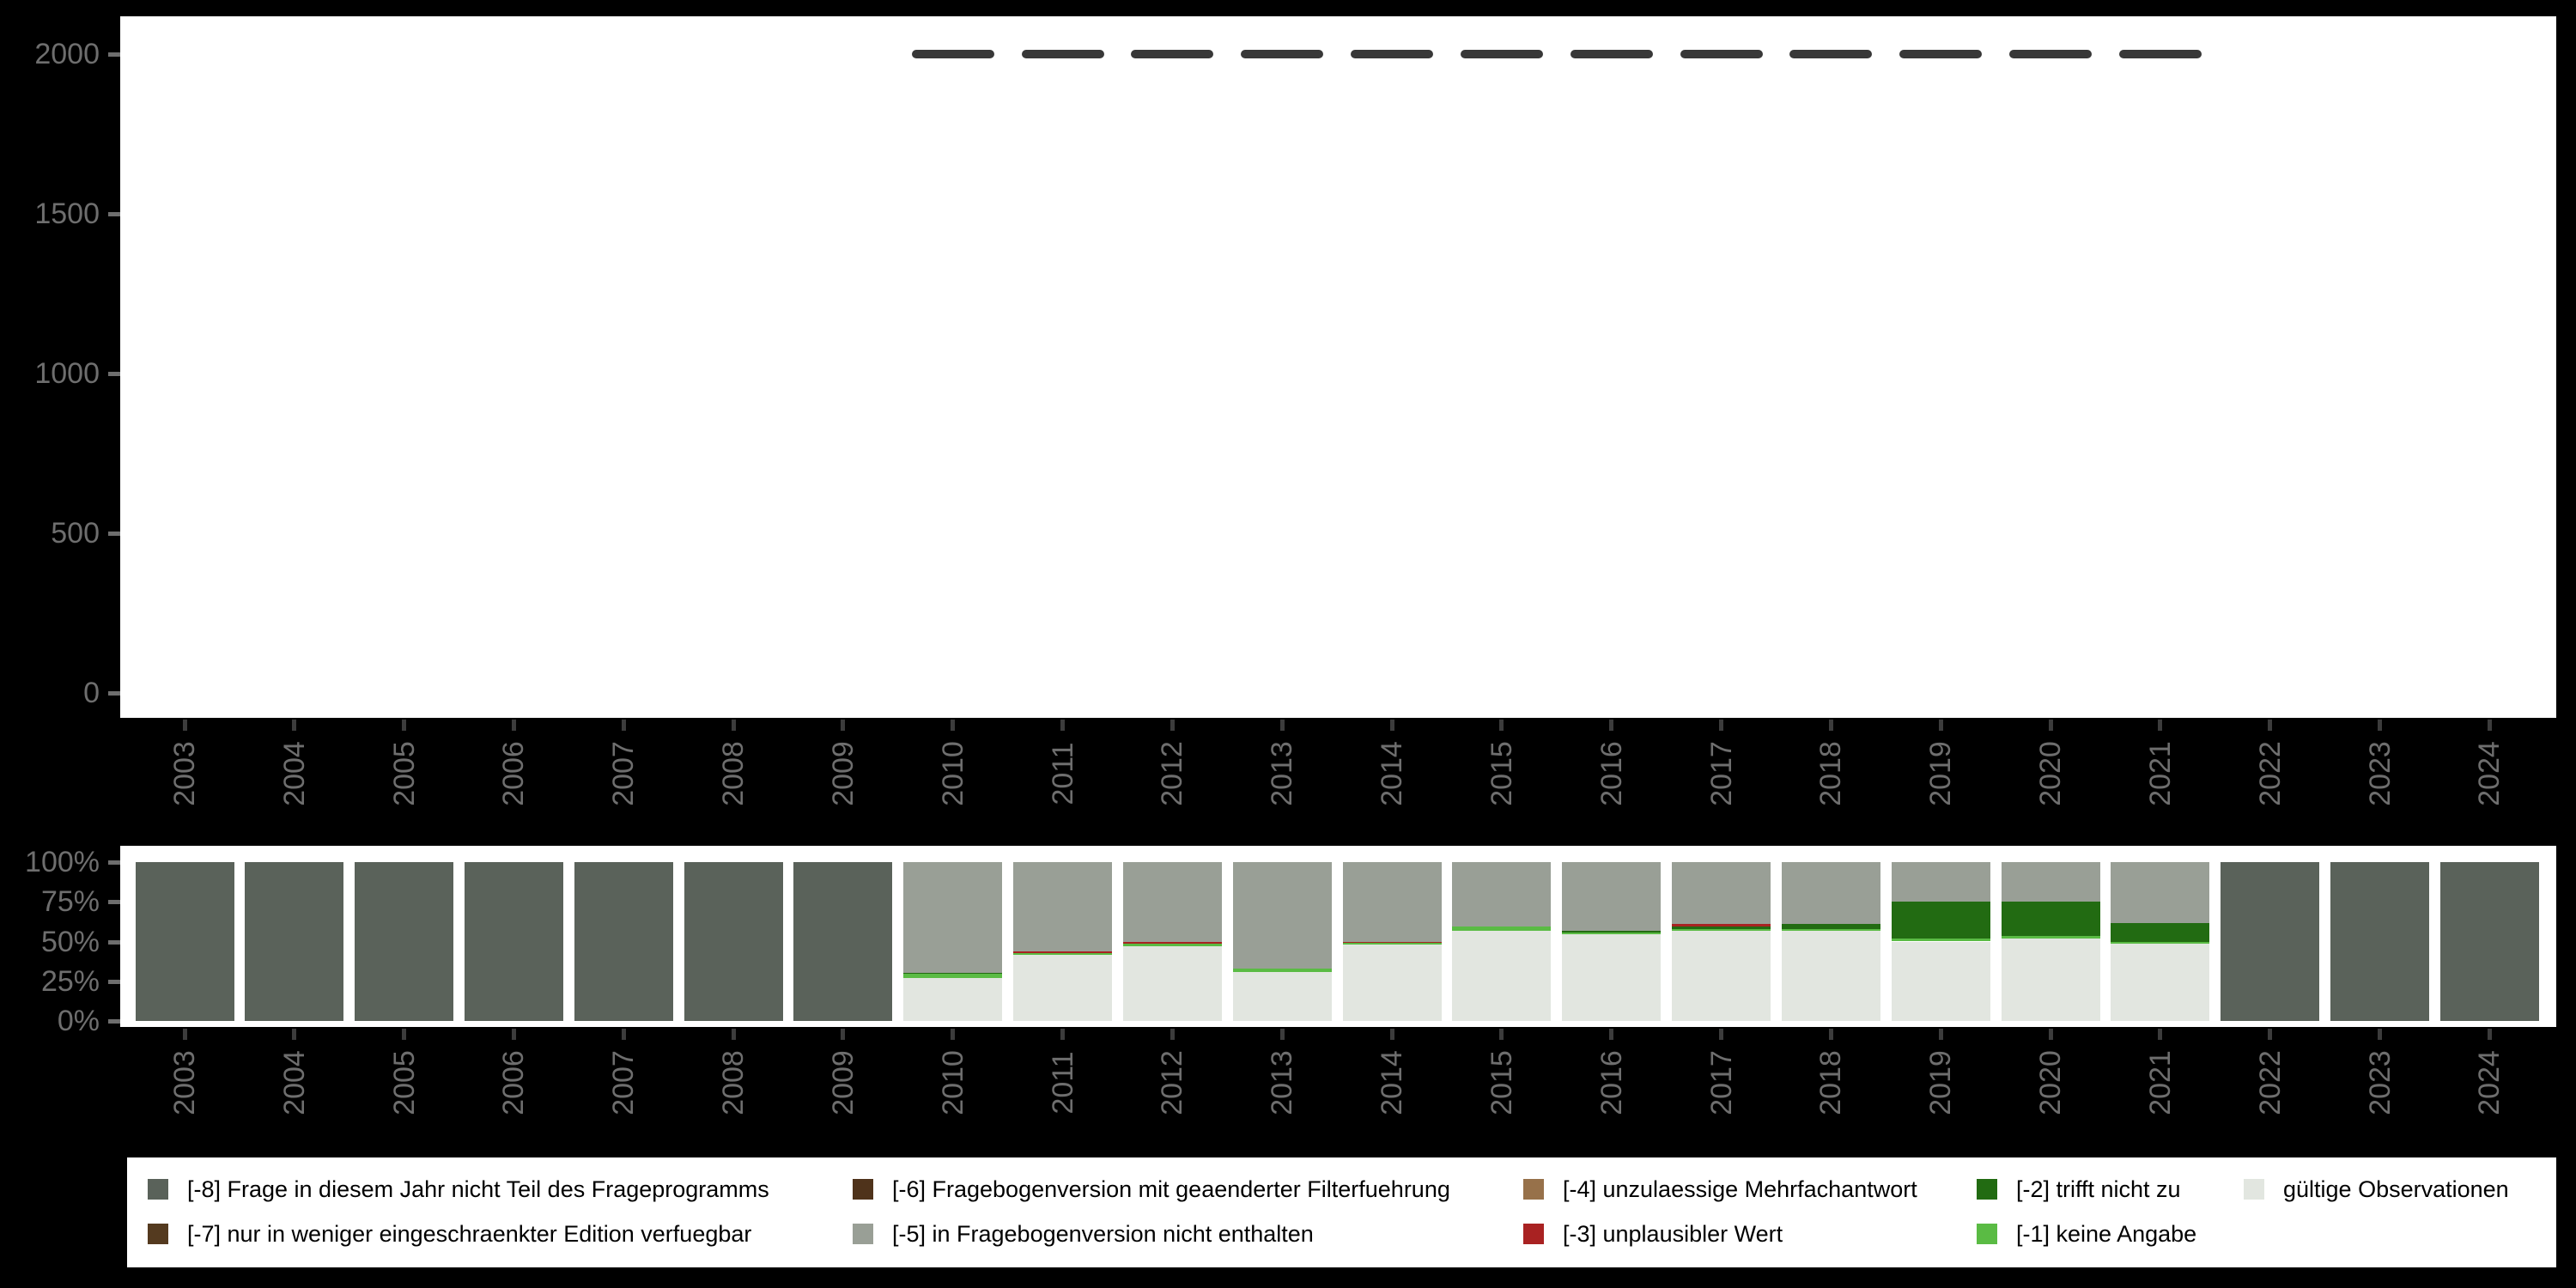 The height and width of the screenshot is (1288, 2576). What do you see at coordinates (1502, 976) in the screenshot?
I see `segment-valid-2015` at bounding box center [1502, 976].